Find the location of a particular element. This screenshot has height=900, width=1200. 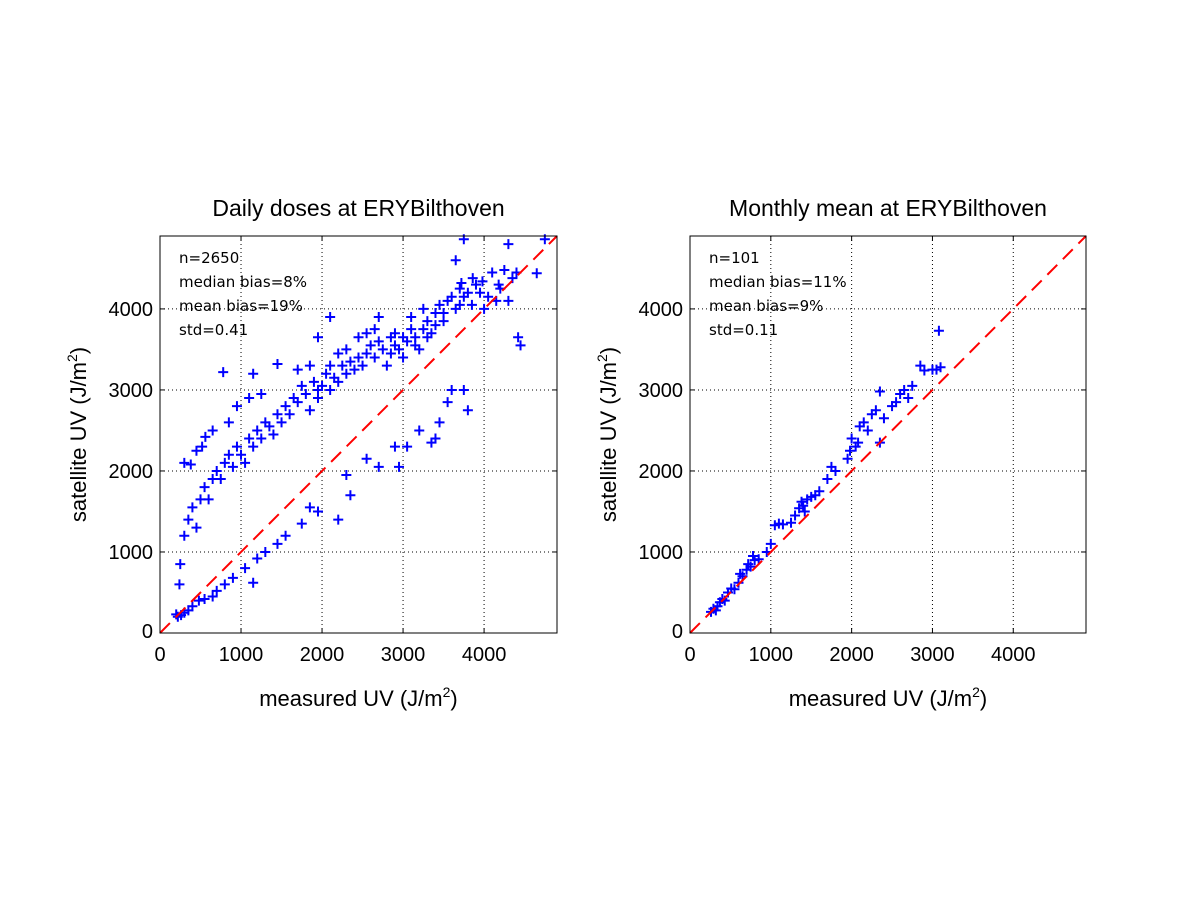

stats-annotation: n=101 is located at coordinates (734, 258).